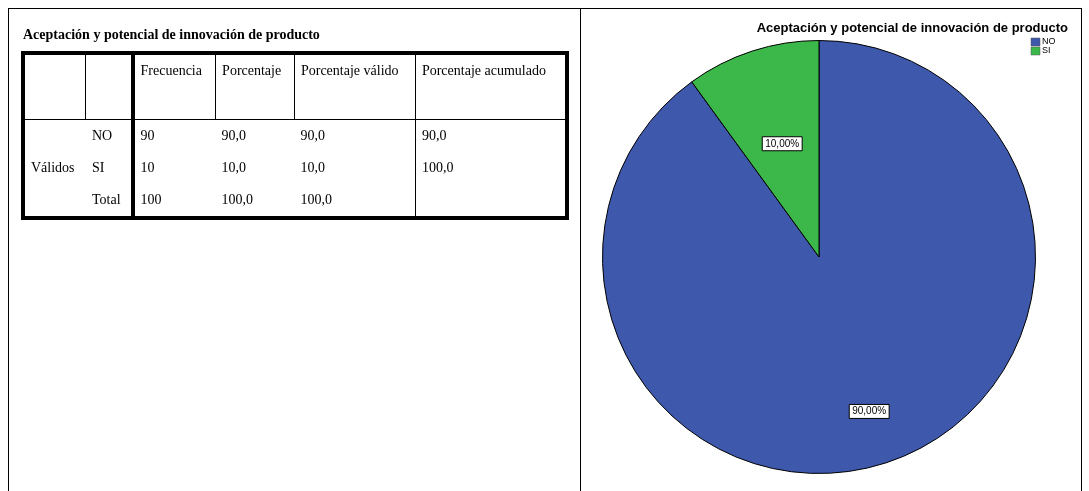  I want to click on chart-title: Aceptación y potencial de innovación de producto, so click(912, 28).